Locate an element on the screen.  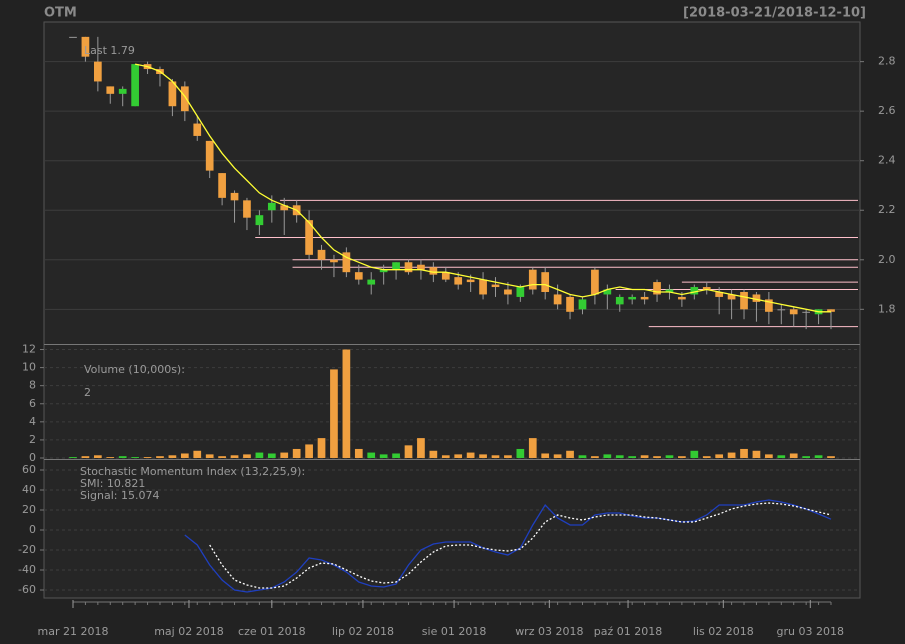
y-tick-label: 2.6 is located at coordinates (887, 110).